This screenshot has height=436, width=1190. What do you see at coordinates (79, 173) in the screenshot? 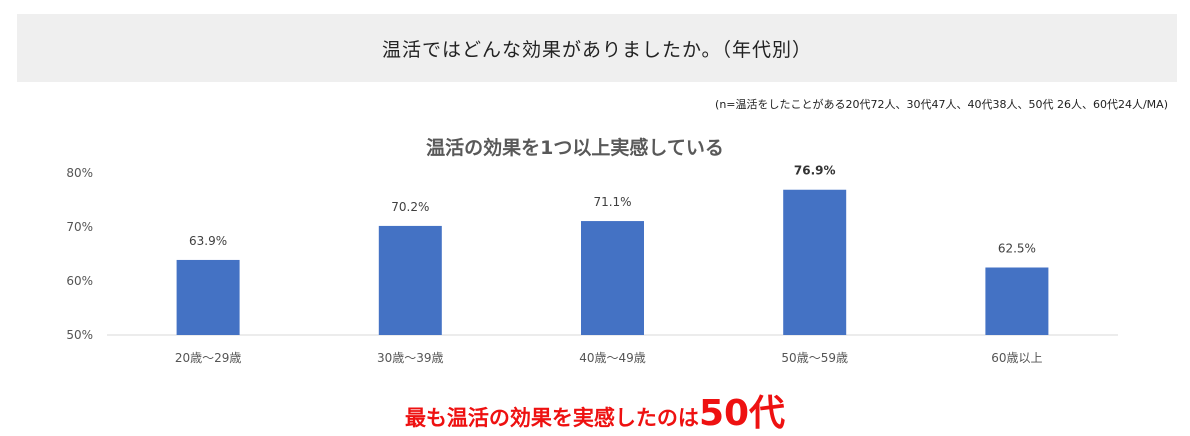
I see `y-tick-label: 80%` at bounding box center [79, 173].